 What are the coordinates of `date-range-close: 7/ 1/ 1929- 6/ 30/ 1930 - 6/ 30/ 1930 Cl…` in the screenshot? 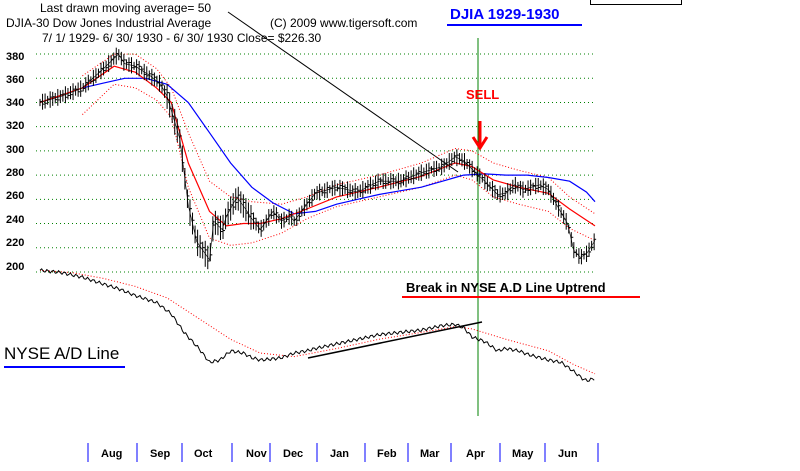 It's located at (182, 38).